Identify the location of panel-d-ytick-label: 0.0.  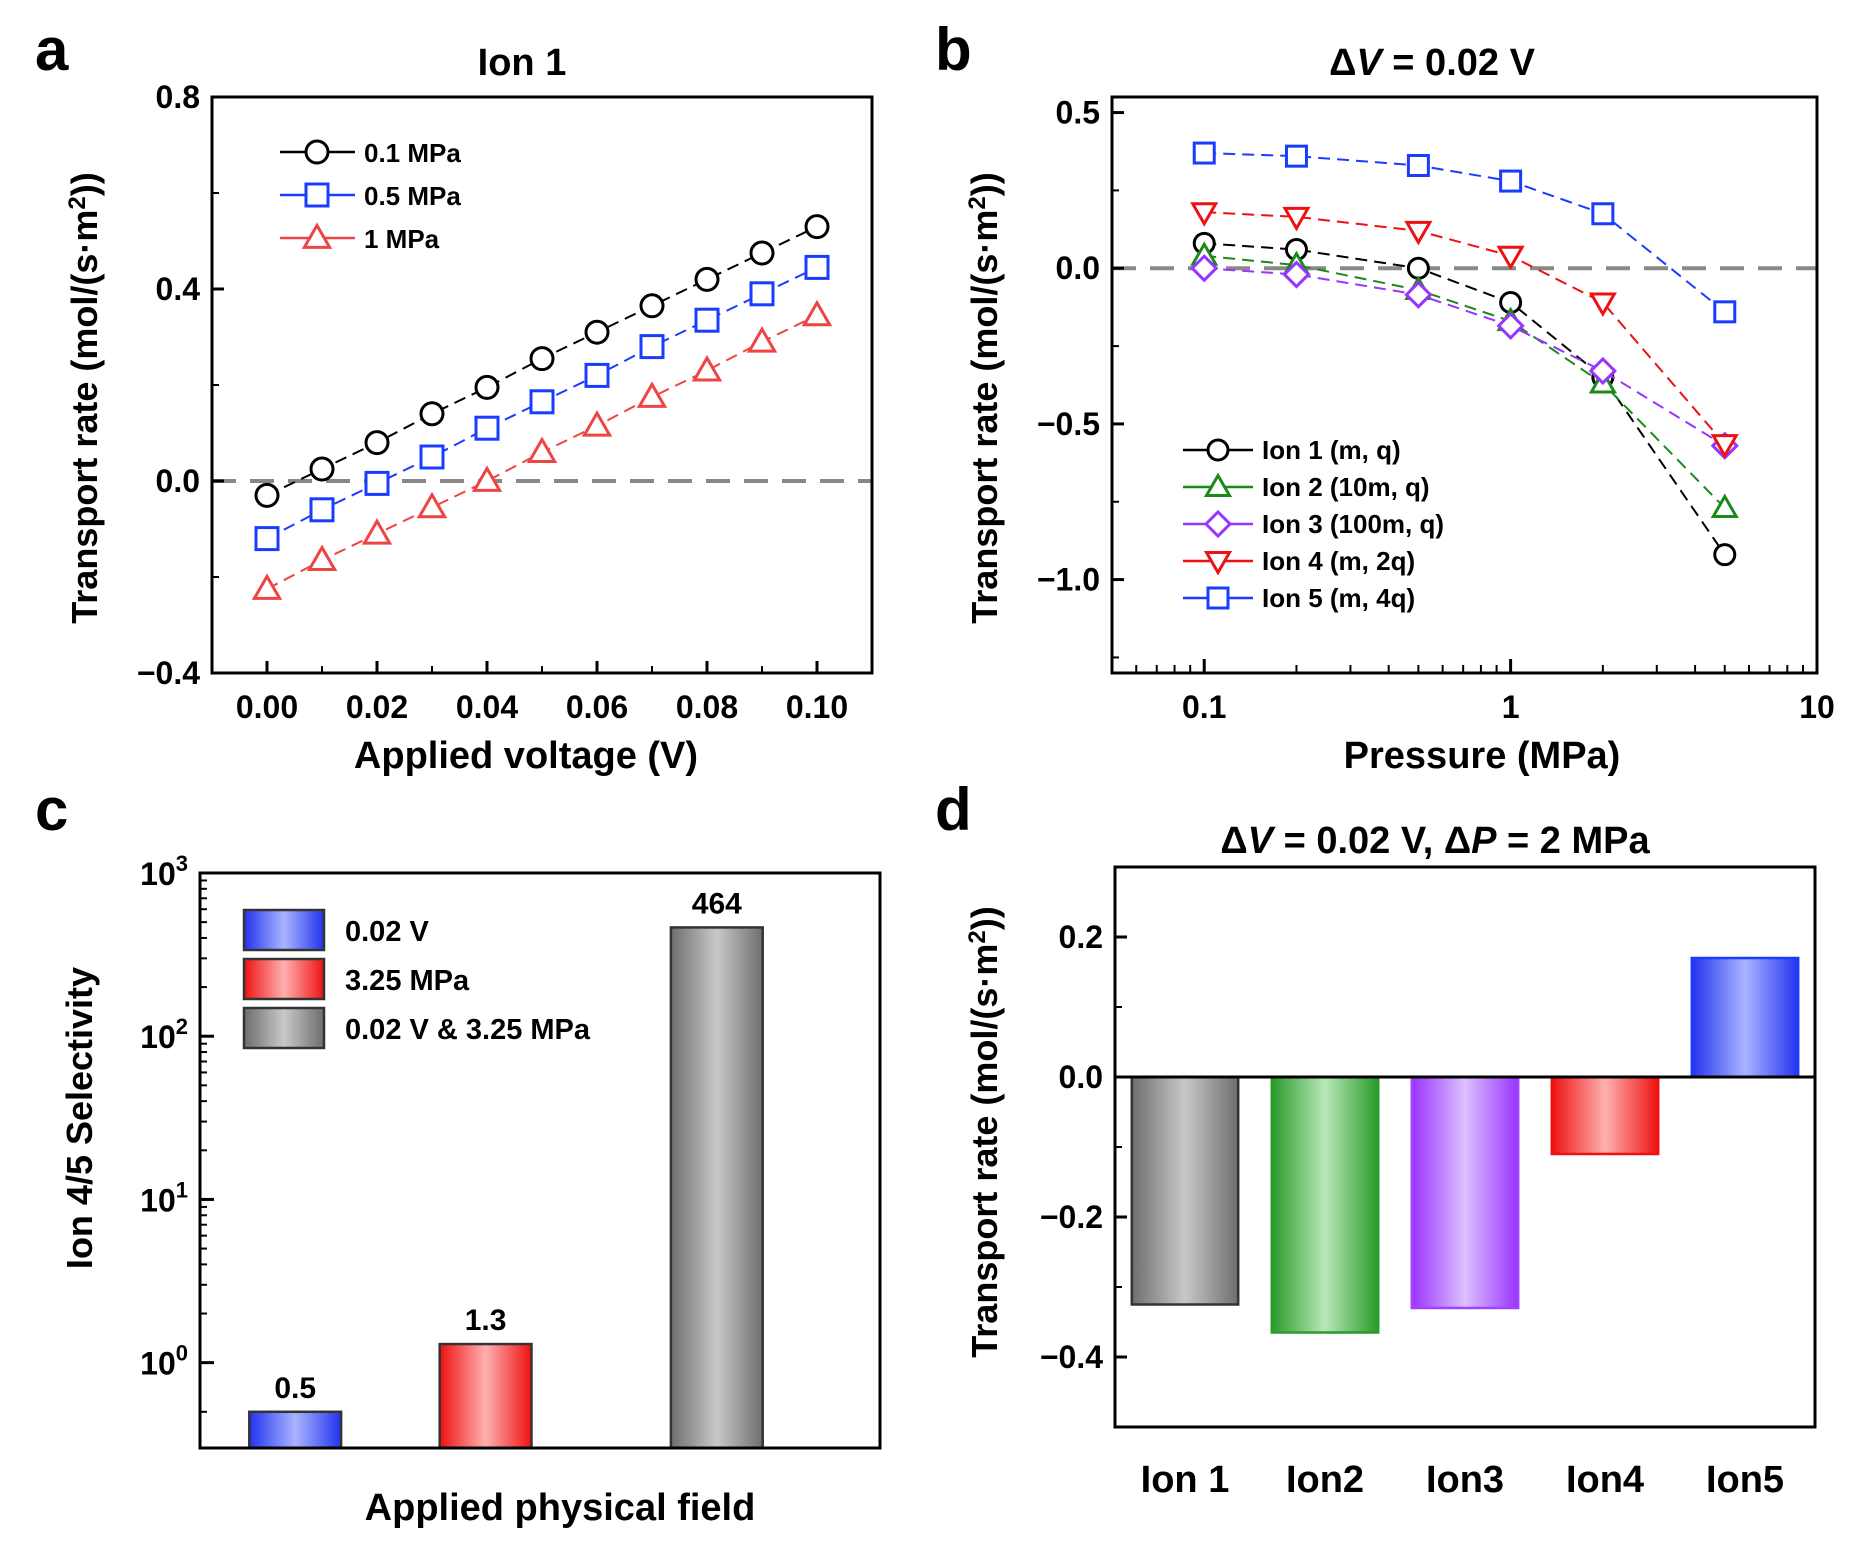
(1081, 1077).